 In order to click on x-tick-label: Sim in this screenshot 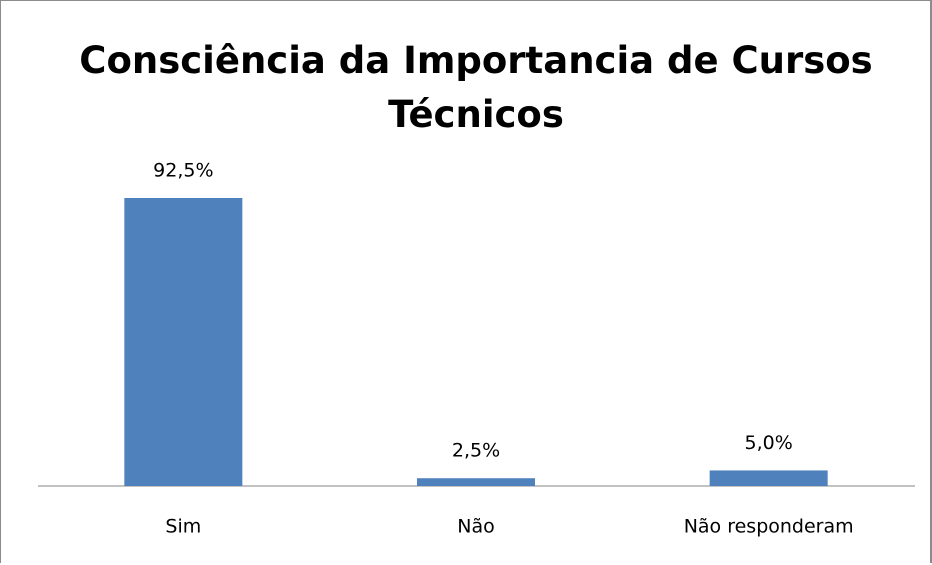, I will do `click(183, 527)`.